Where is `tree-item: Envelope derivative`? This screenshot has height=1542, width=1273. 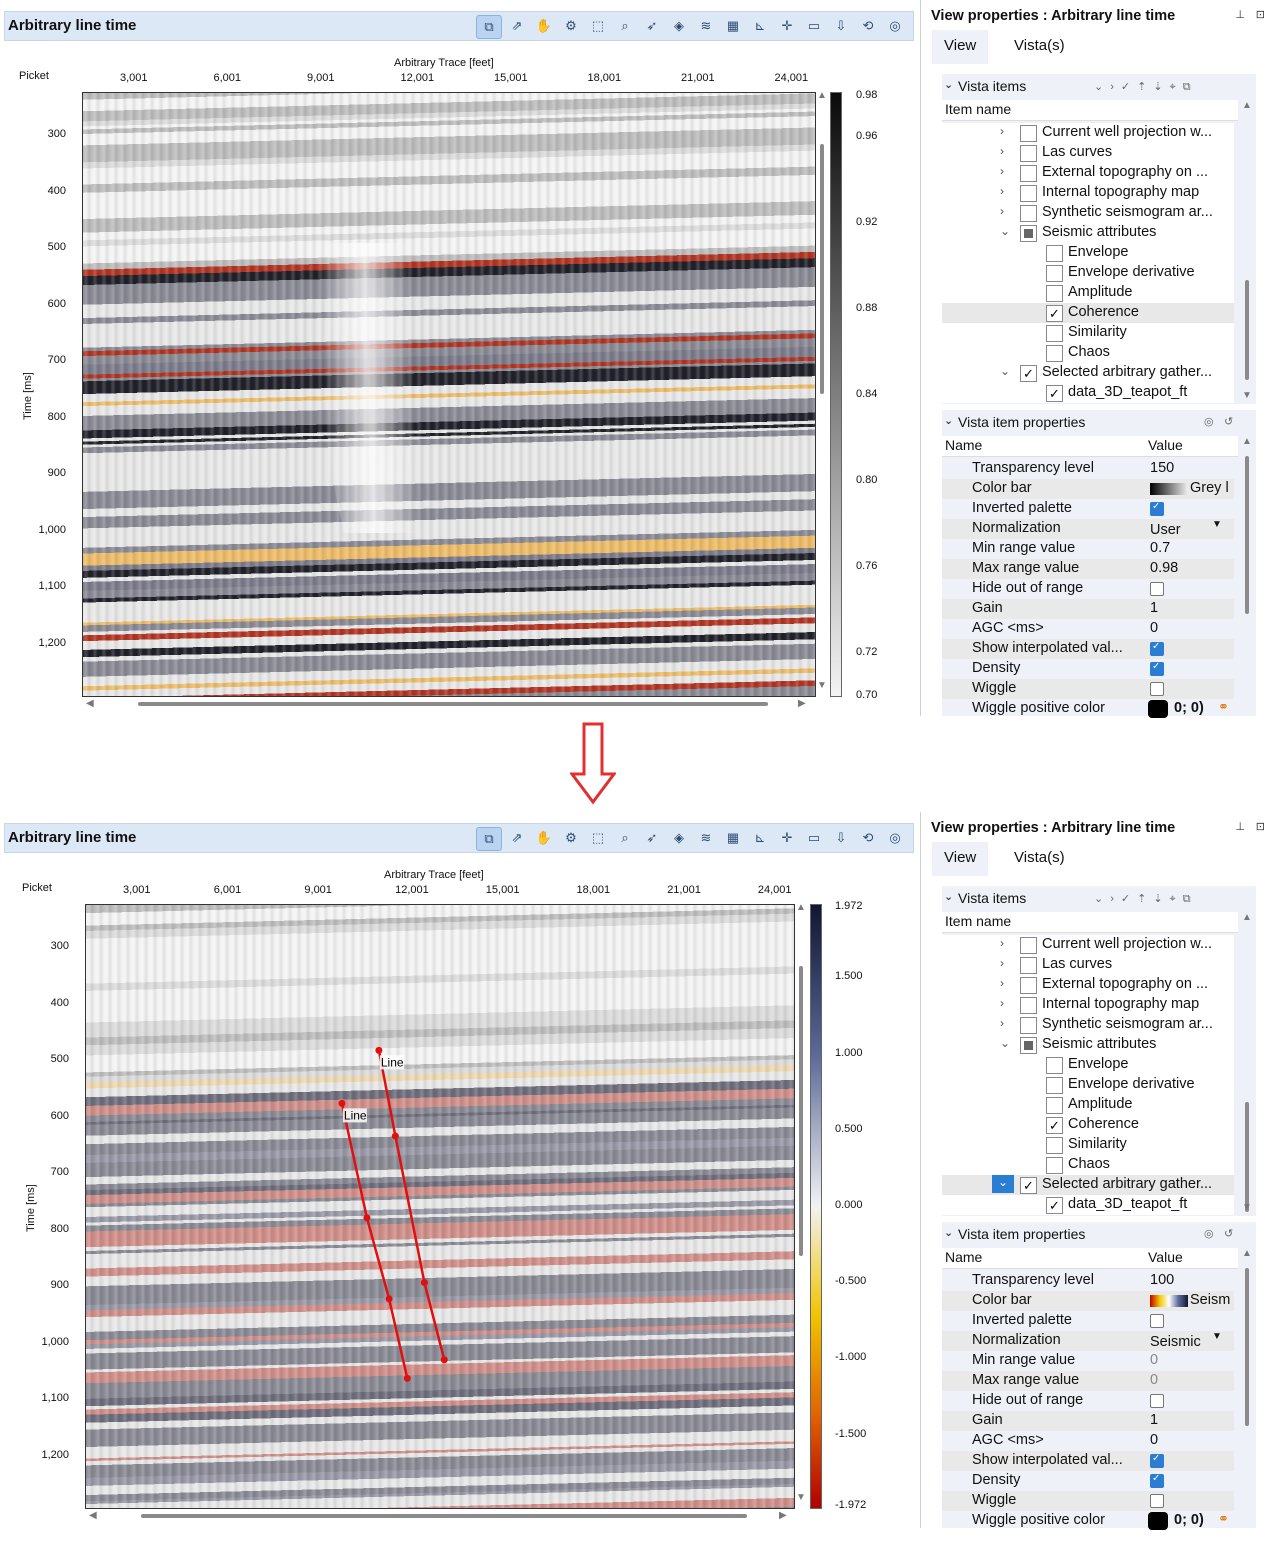
tree-item: Envelope derivative is located at coordinates (1088, 273).